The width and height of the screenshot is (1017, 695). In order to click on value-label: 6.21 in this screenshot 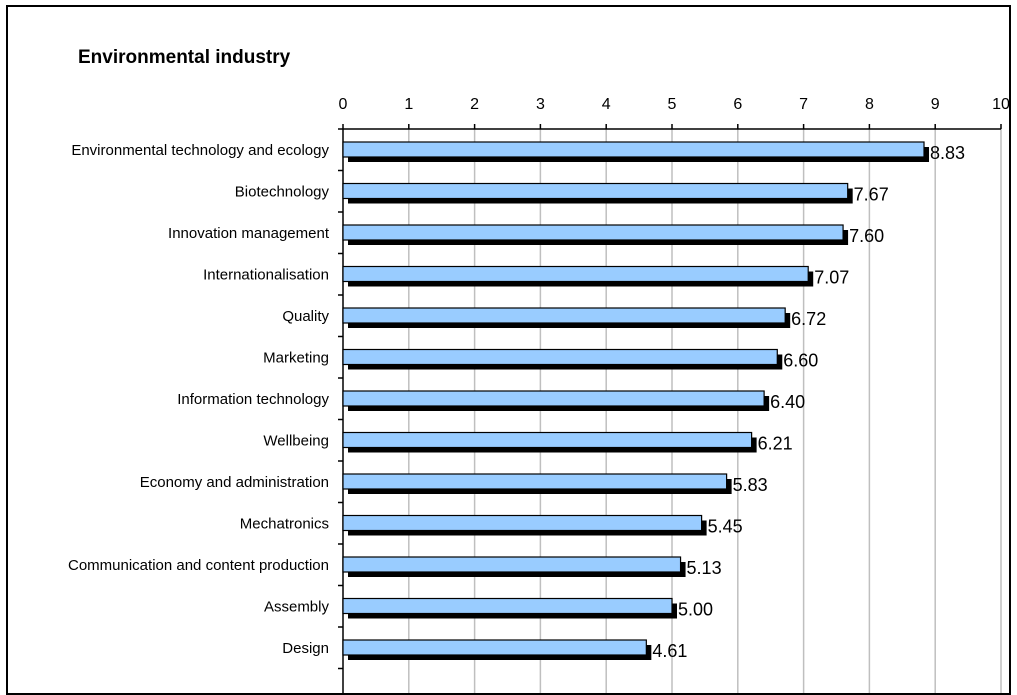, I will do `click(775, 444)`.